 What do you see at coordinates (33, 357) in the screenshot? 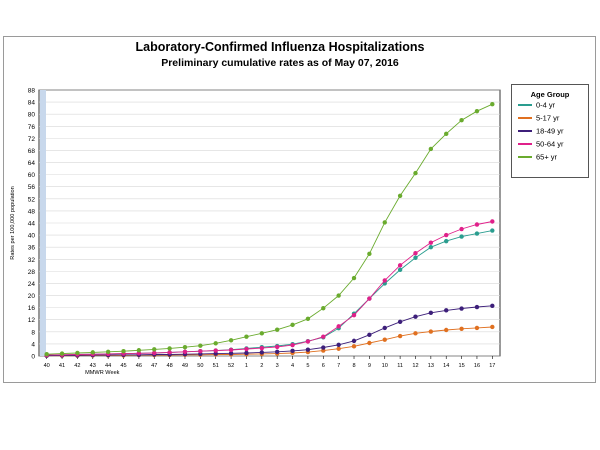
I see `y-tick-label: 0` at bounding box center [33, 357].